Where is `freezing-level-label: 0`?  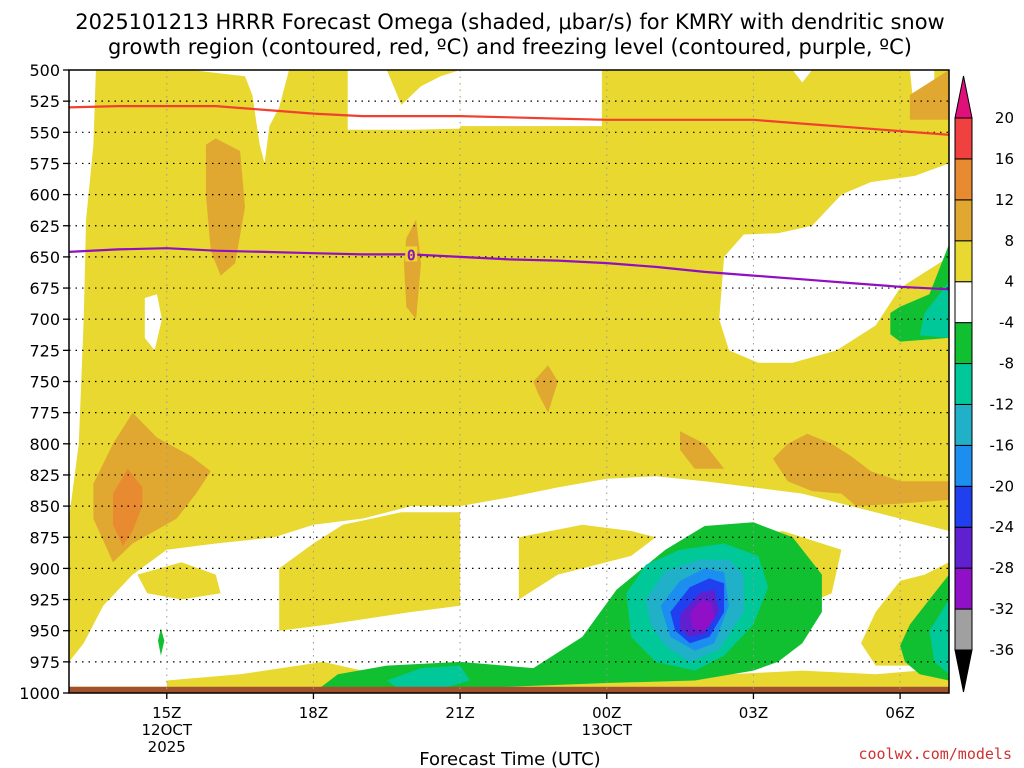
freezing-level-label: 0 is located at coordinates (411, 255).